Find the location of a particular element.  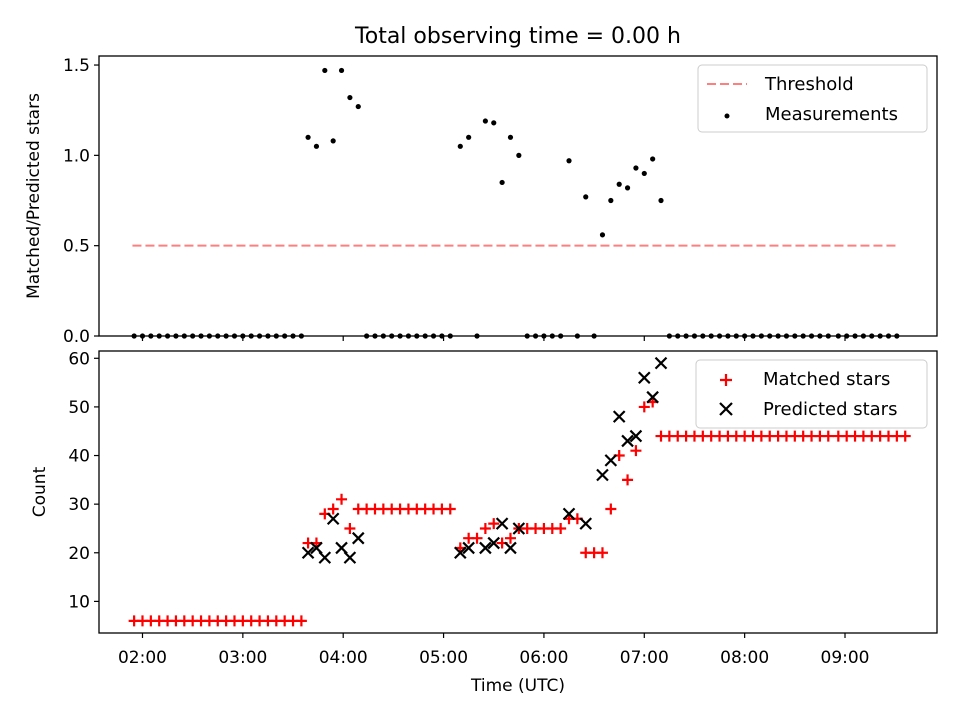

x-tick-label: 02:00 is located at coordinates (142, 658).